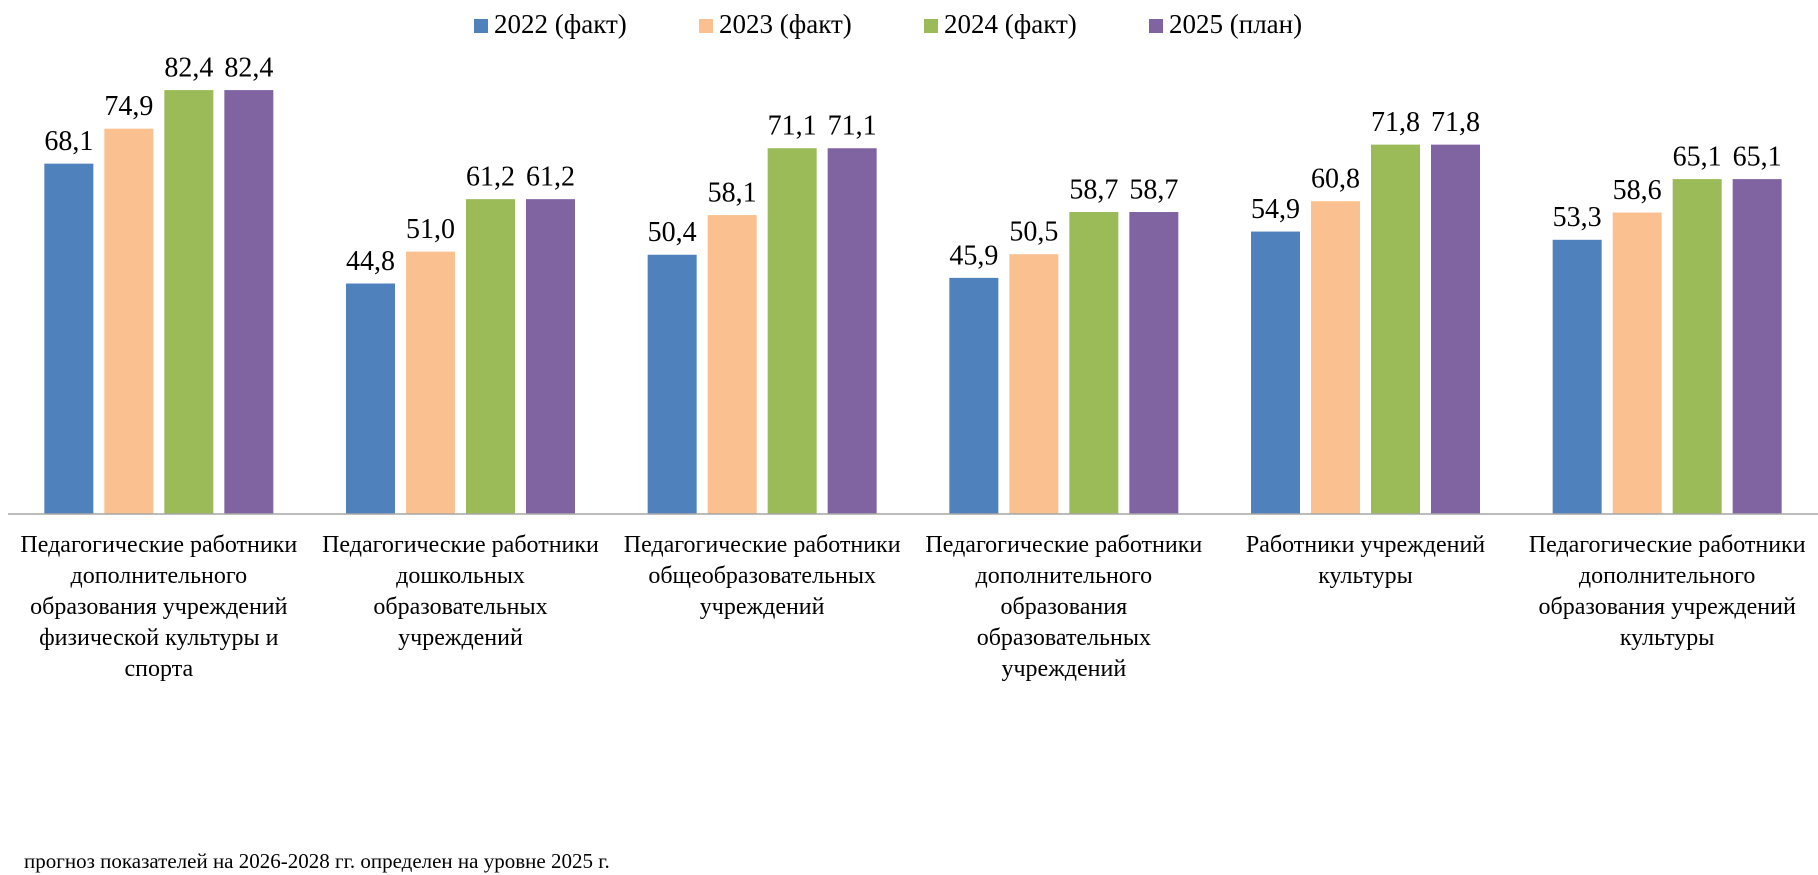 Image resolution: width=1818 pixels, height=875 pixels. I want to click on value-label: 50,5, so click(1033, 232).